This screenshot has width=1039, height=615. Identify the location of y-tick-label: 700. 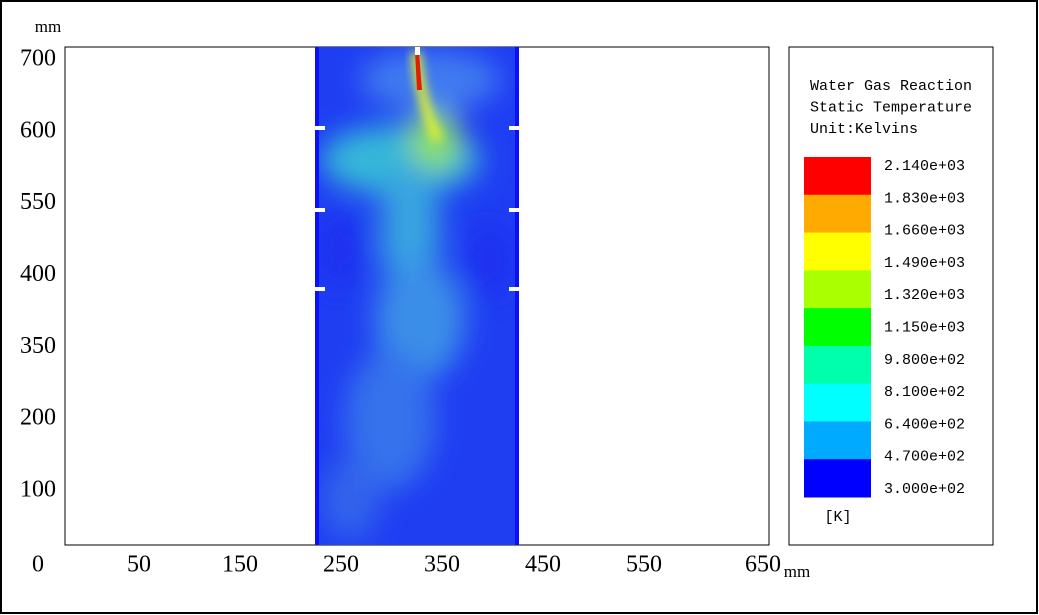
(38, 59).